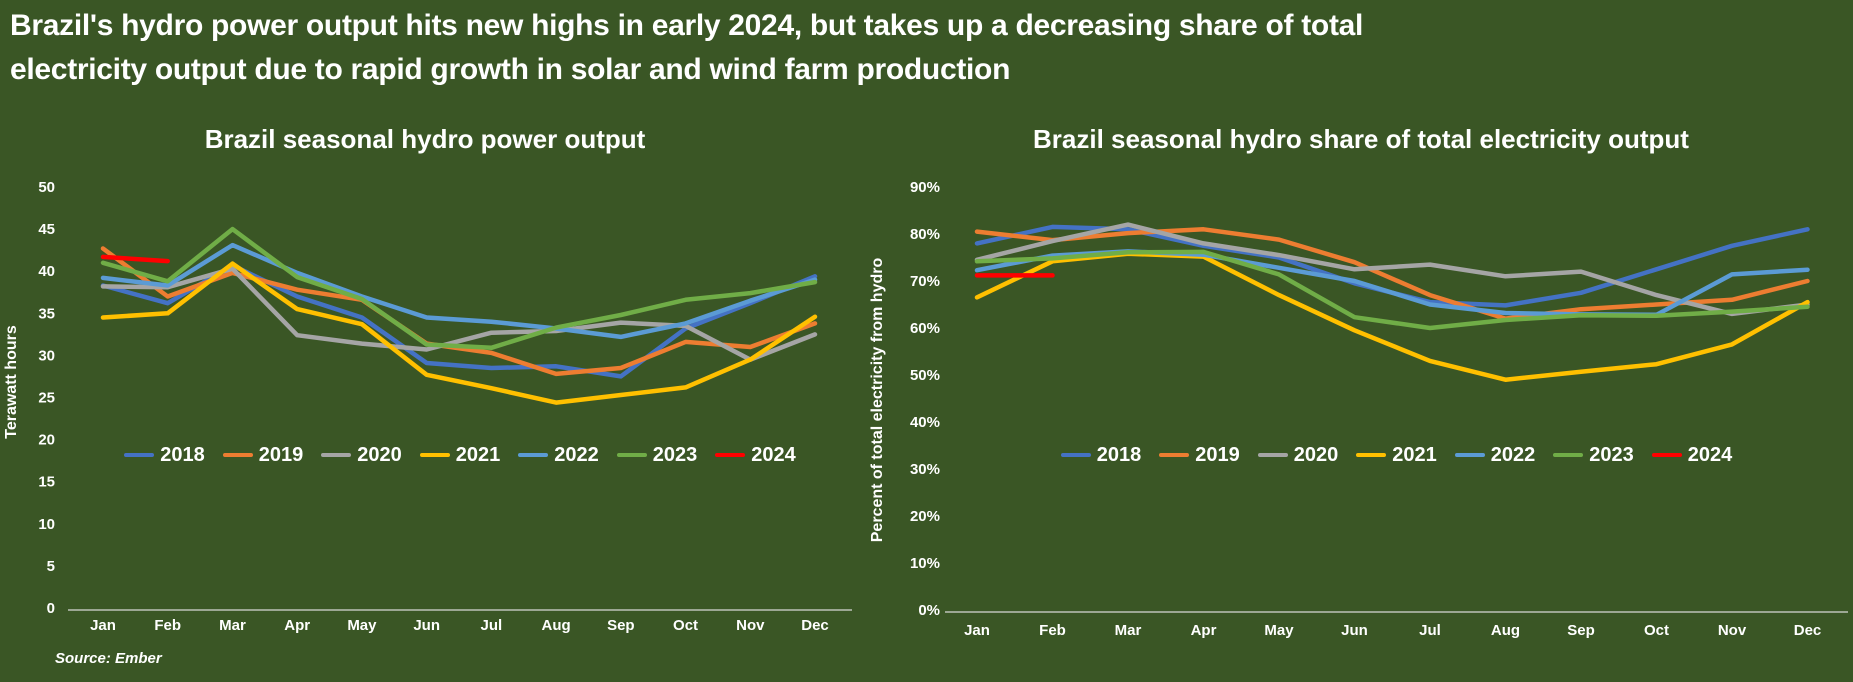 The height and width of the screenshot is (682, 1853). What do you see at coordinates (46, 524) in the screenshot?
I see `y-tick-label: 10` at bounding box center [46, 524].